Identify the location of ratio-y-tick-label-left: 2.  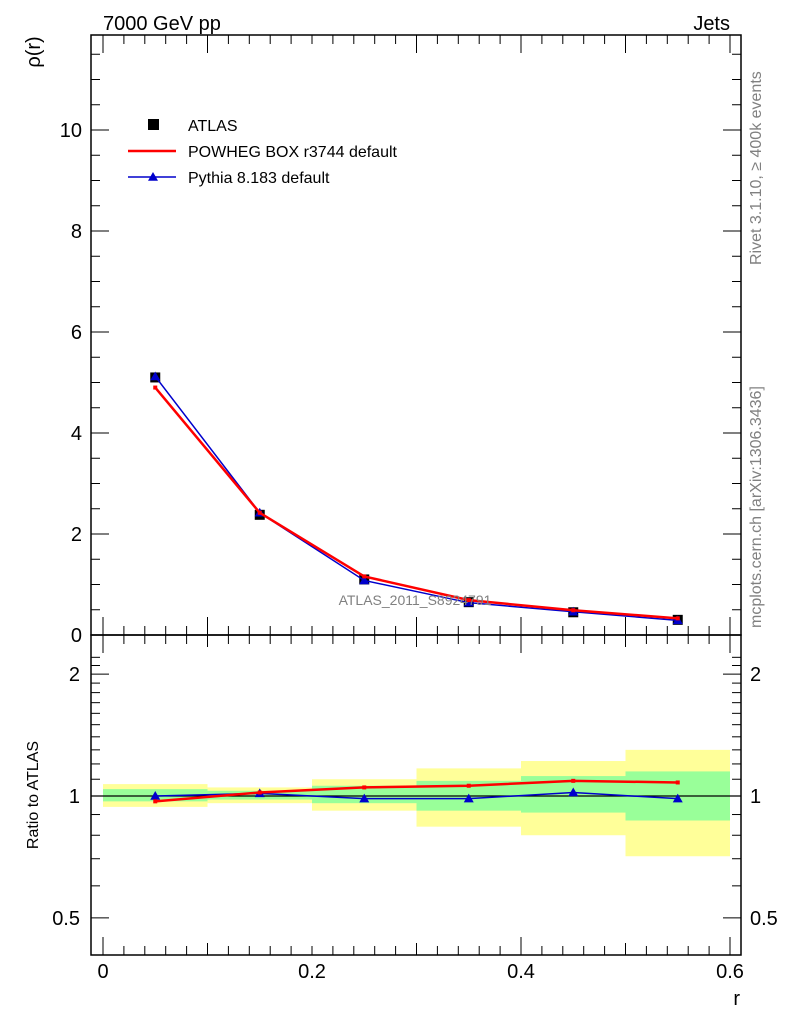
(74, 675).